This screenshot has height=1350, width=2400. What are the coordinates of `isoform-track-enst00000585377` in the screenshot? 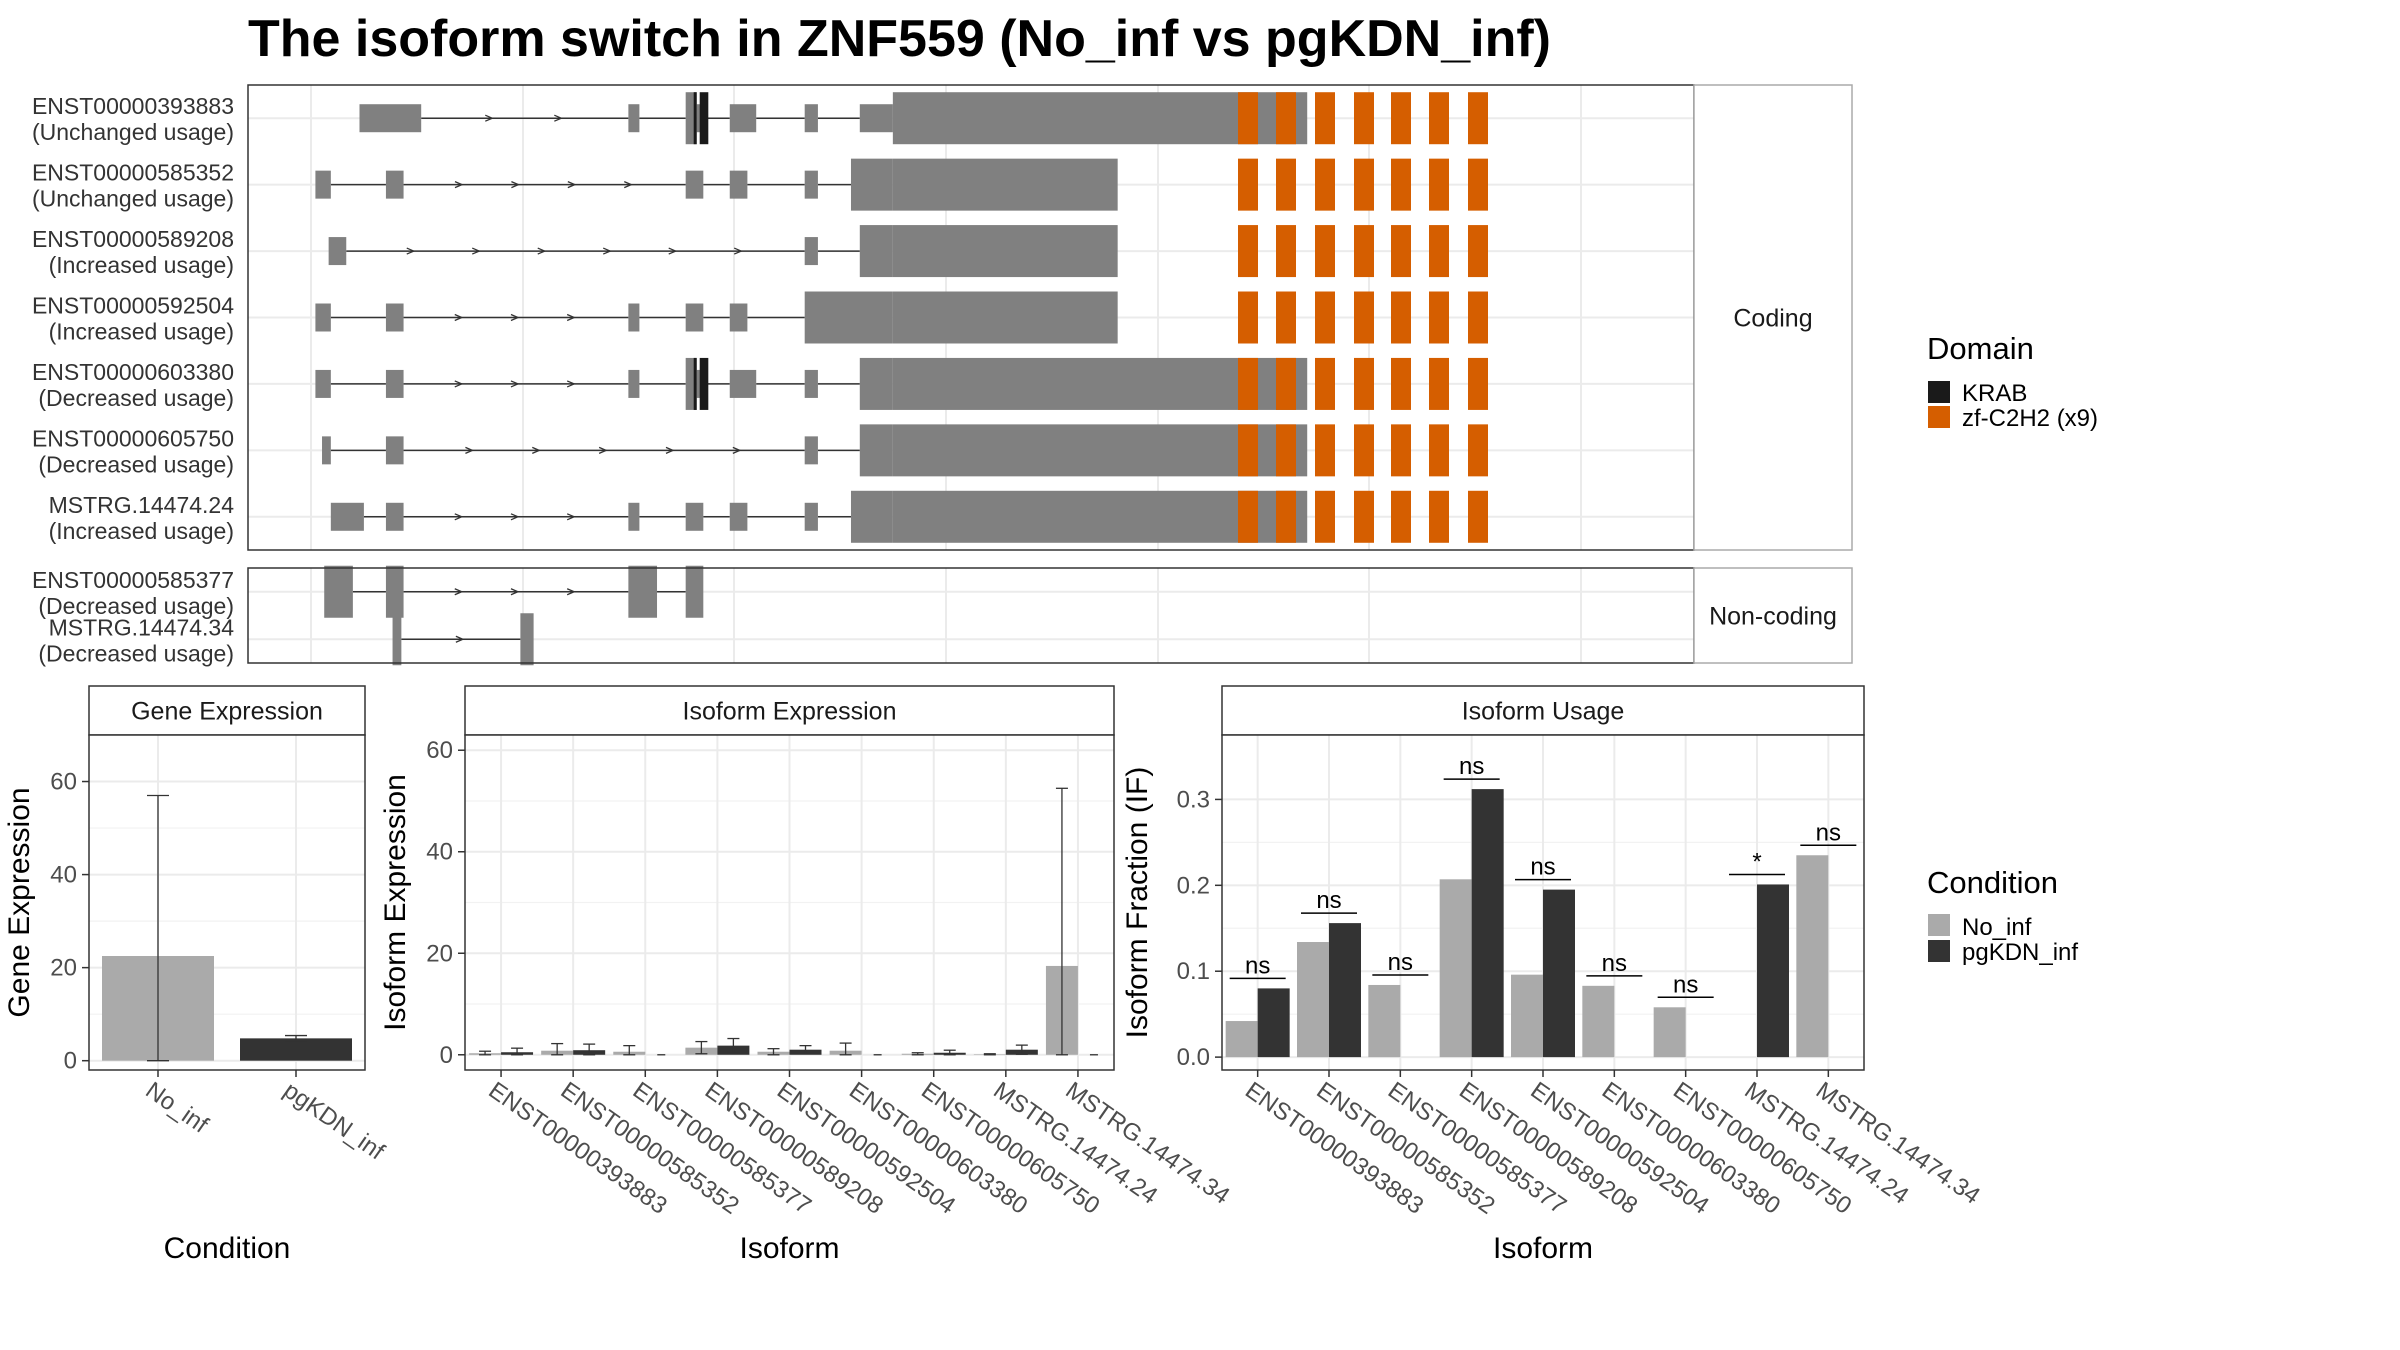 It's located at (514, 591).